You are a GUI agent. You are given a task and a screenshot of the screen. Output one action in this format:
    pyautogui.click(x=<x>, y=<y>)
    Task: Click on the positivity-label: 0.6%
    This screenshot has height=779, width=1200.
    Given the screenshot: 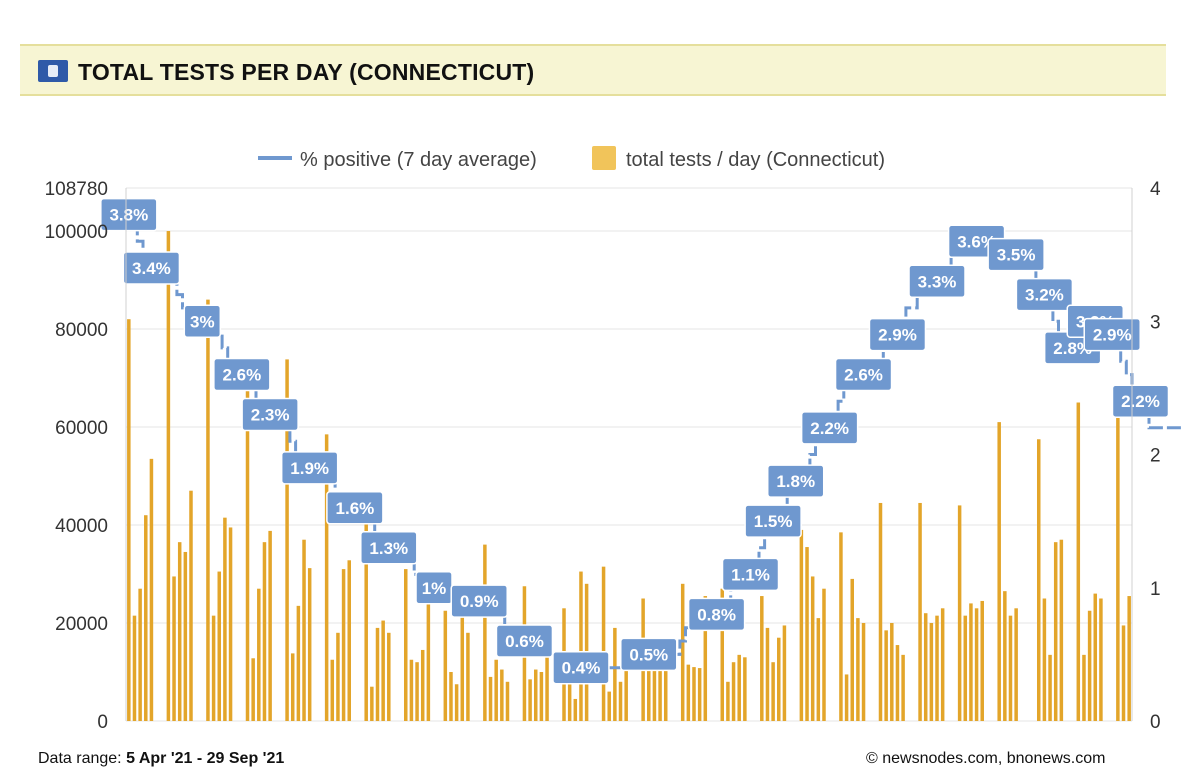 What is the action you would take?
    pyautogui.click(x=524, y=641)
    